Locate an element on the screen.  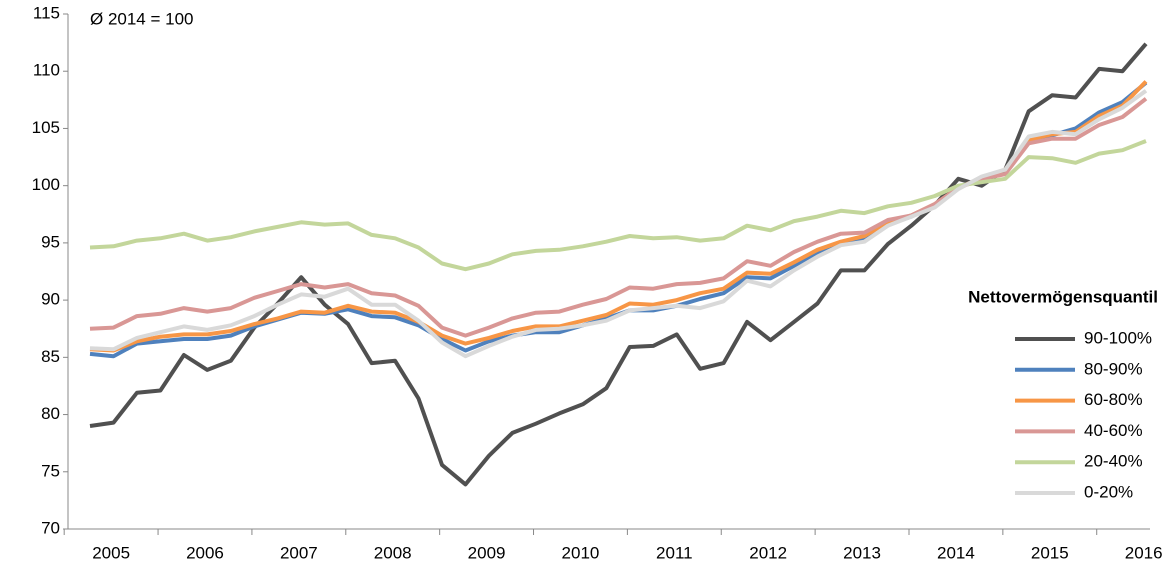
x-tick-label: 2012 is located at coordinates (768, 552).